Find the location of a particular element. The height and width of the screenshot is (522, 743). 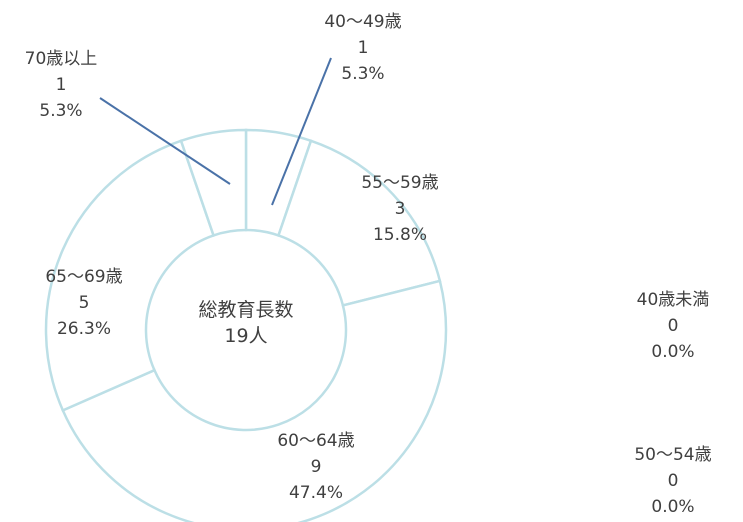

slice-label-0: 40歳未満 0 0.0% is located at coordinates (673, 326).